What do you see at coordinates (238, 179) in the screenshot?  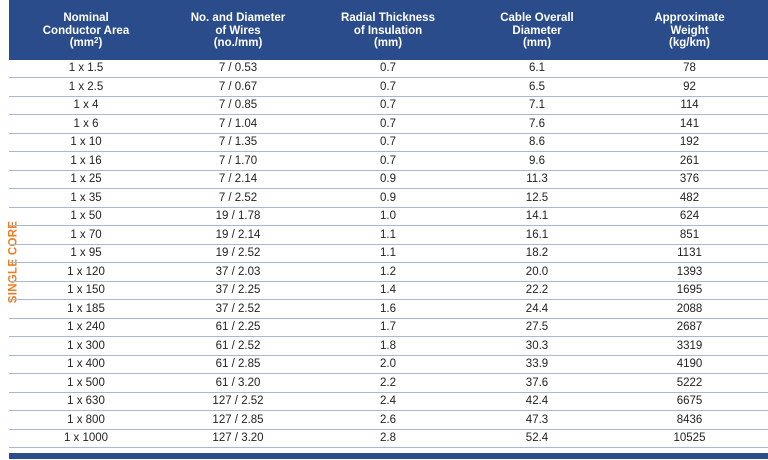 I see `cell-wires: 7 / 2.14` at bounding box center [238, 179].